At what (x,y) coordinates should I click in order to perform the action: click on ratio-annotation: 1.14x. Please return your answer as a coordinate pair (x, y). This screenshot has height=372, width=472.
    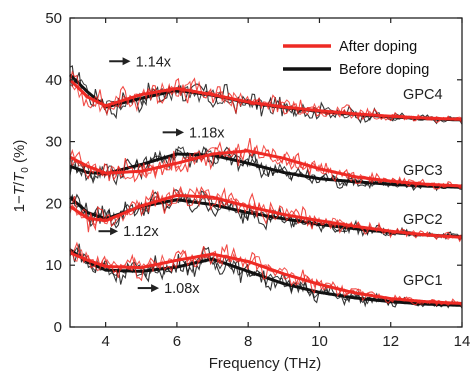
    Looking at the image, I should click on (140, 62).